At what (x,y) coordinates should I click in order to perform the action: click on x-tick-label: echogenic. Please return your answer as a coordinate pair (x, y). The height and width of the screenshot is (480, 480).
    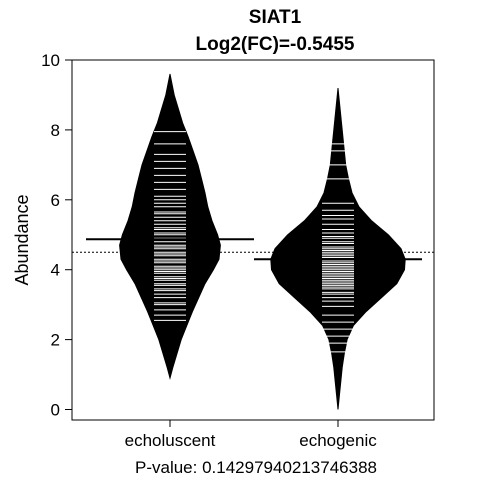
    Looking at the image, I should click on (338, 440).